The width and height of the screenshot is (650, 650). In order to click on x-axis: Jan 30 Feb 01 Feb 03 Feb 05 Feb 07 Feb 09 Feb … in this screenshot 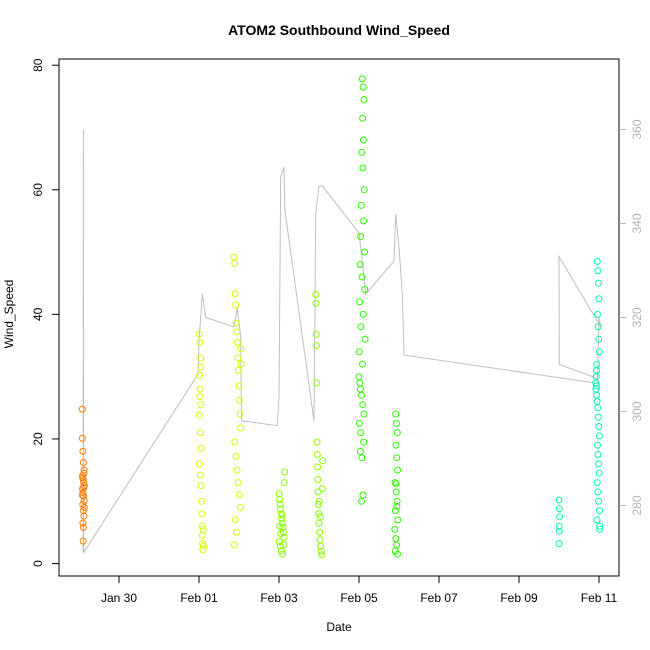, I will do `click(359, 590)`.